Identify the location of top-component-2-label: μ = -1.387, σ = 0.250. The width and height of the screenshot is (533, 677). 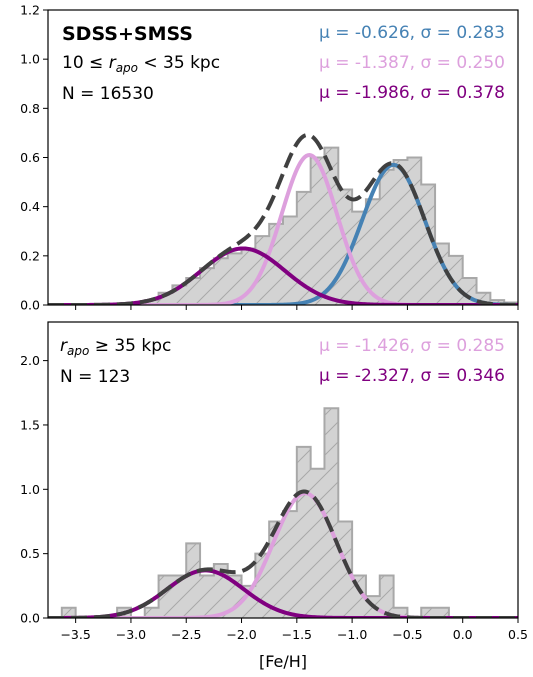
(412, 63).